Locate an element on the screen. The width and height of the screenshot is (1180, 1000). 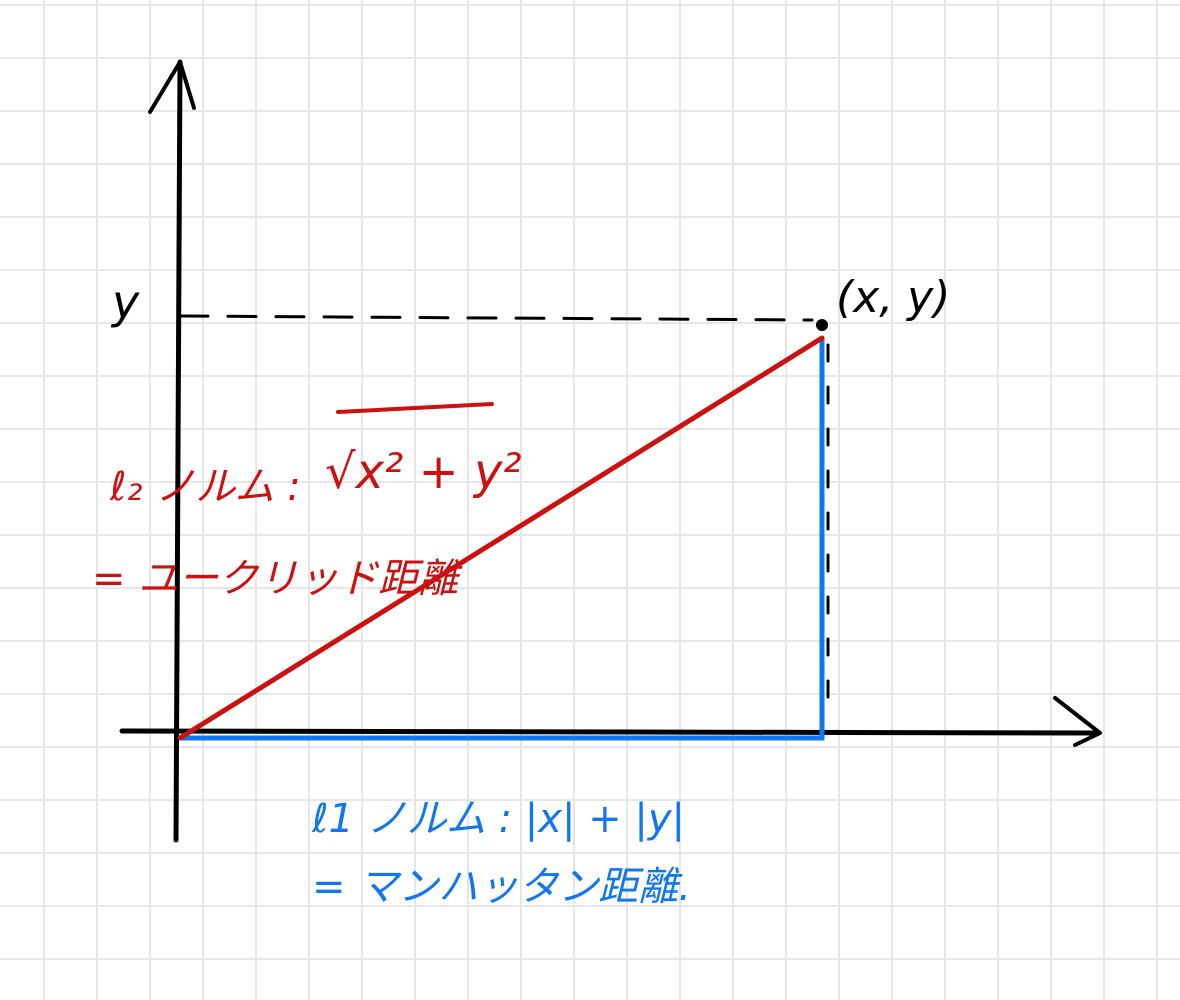
y-projection-dashed-line is located at coordinates (496, 318).